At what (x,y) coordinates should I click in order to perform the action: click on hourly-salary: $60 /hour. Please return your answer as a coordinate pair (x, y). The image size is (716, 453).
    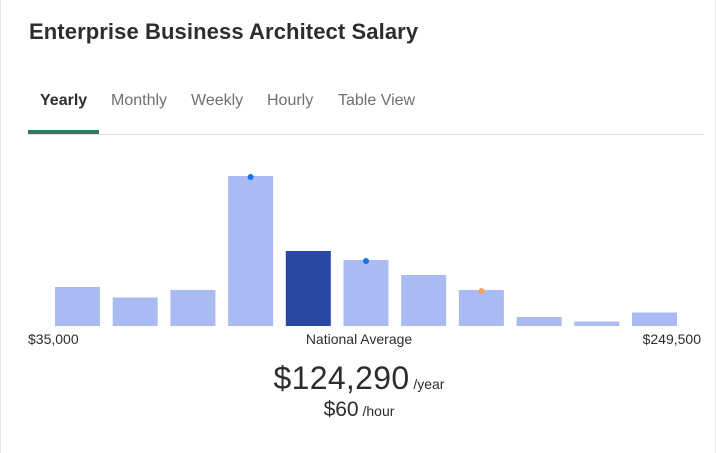
    Looking at the image, I should click on (358, 410).